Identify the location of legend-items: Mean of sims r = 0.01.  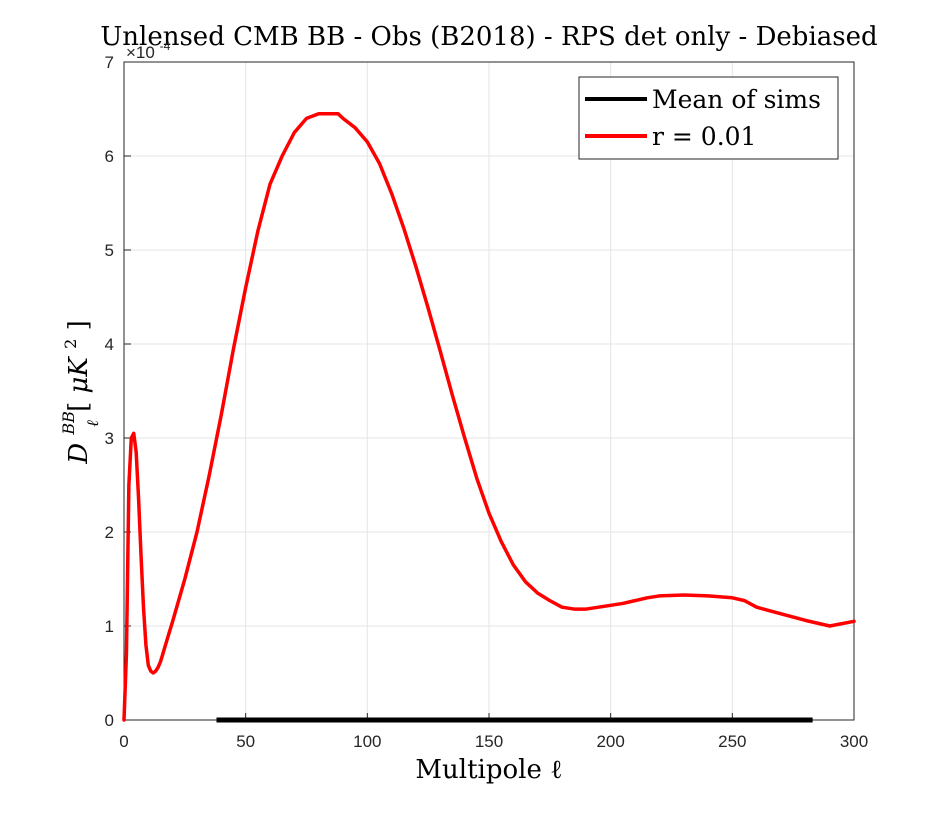
(703, 118).